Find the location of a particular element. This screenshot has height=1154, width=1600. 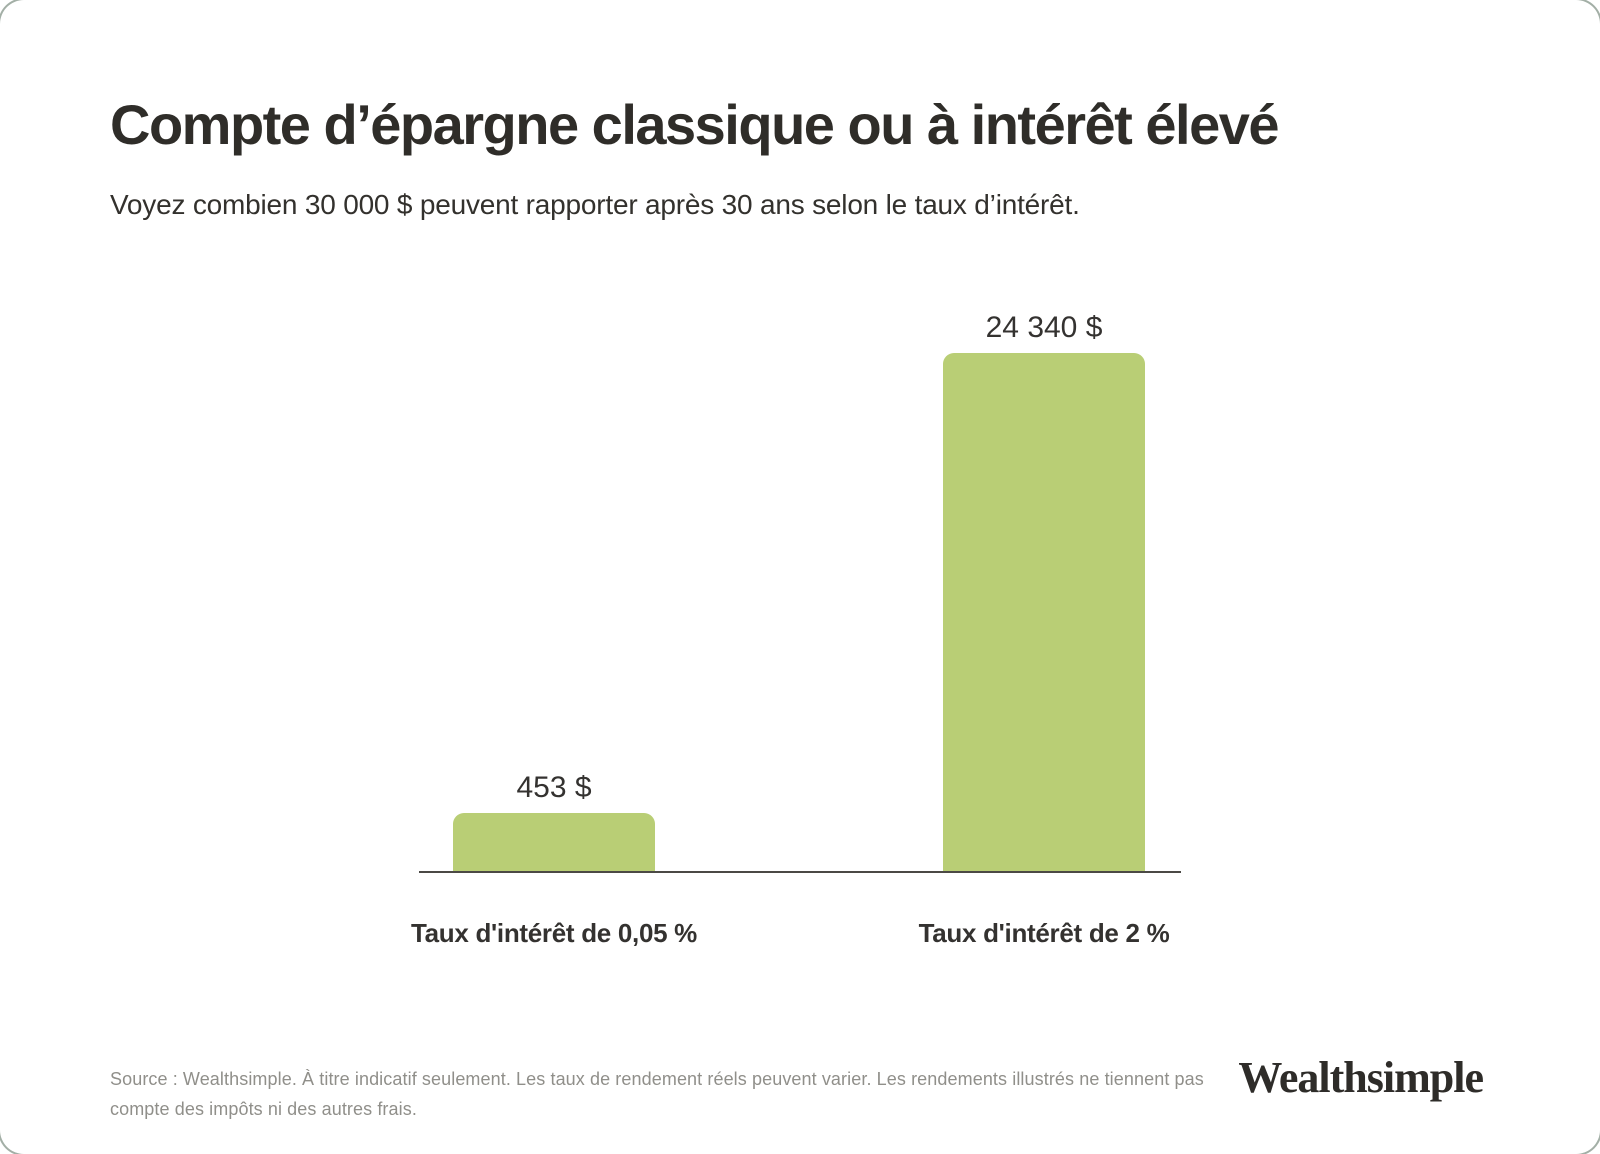

bar-value-label-low: 453 $ is located at coordinates (554, 787).